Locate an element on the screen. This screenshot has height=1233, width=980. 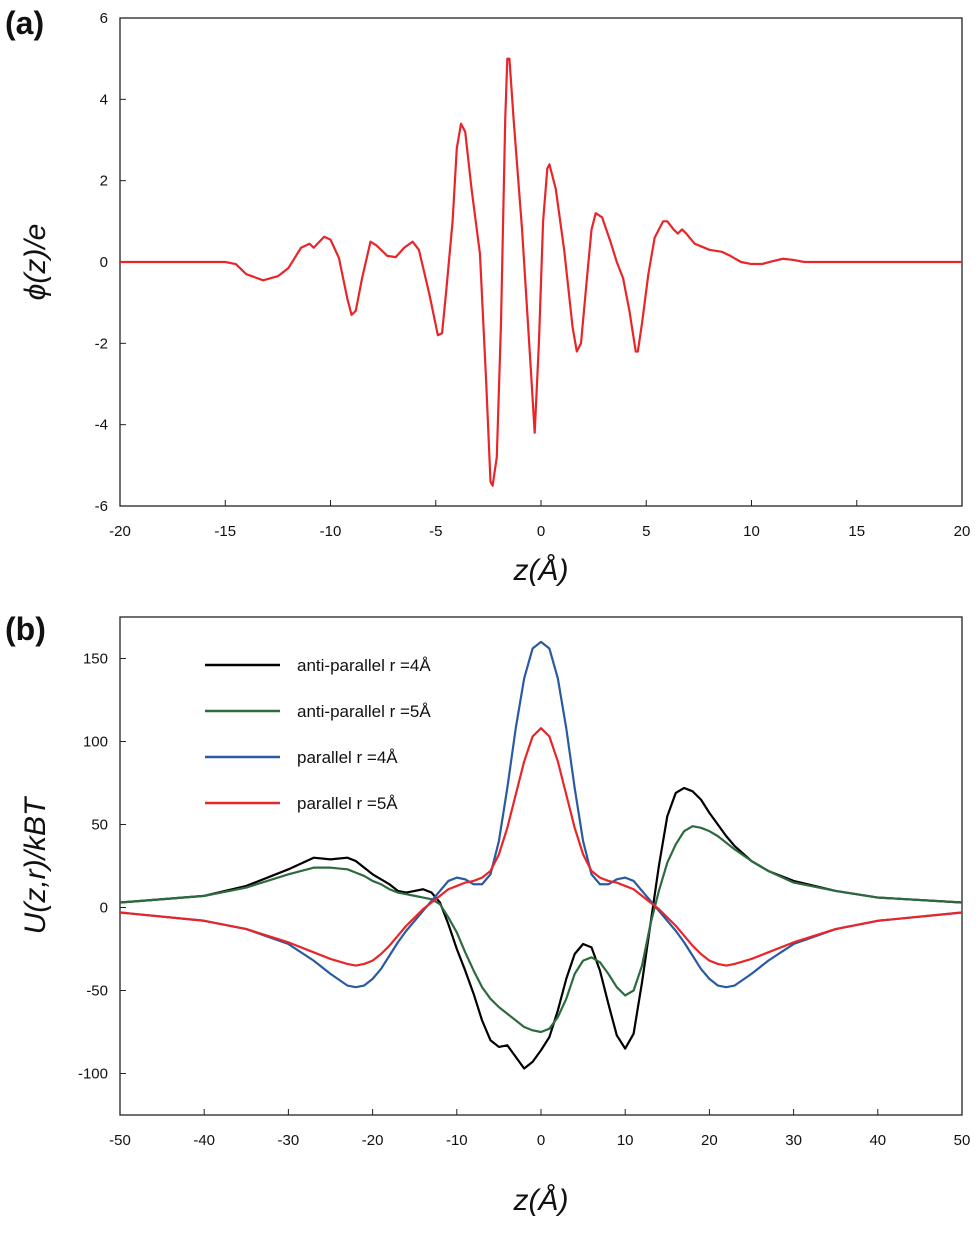
legend-label: anti-parallel r =4Å is located at coordinates (364, 665).